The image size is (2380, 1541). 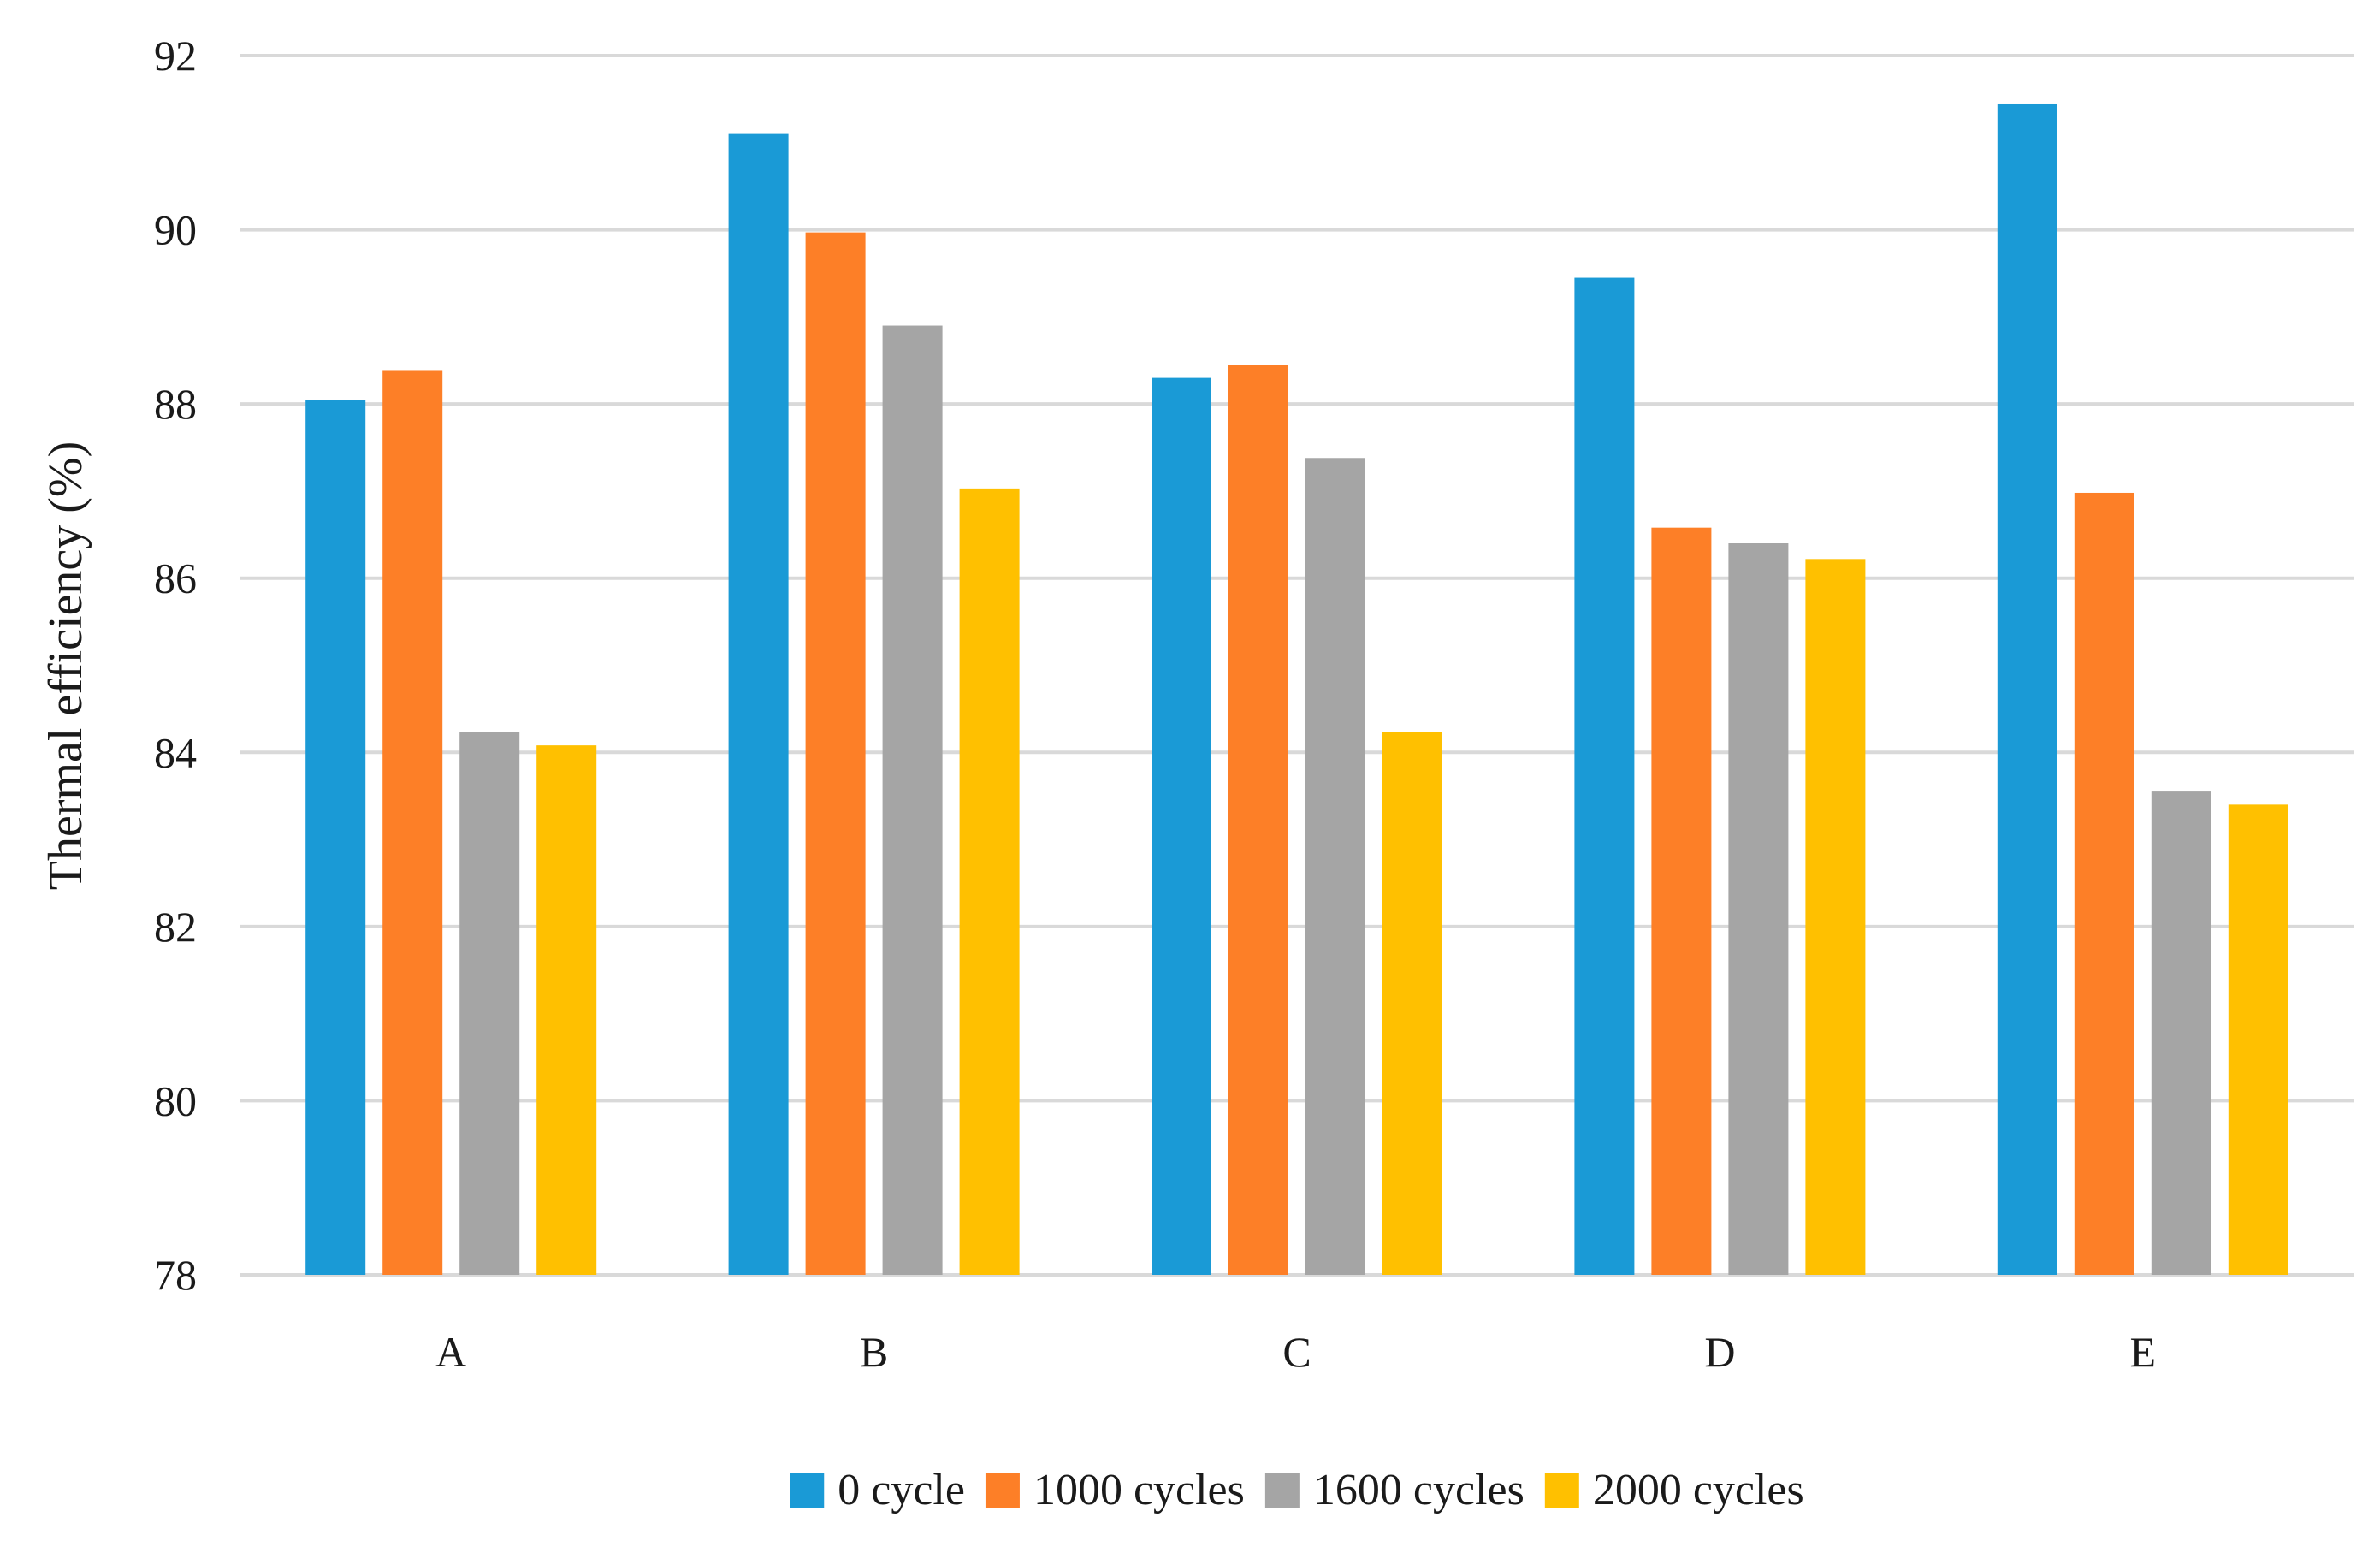 What do you see at coordinates (901, 1490) in the screenshot?
I see `legend-label: 0 cycle` at bounding box center [901, 1490].